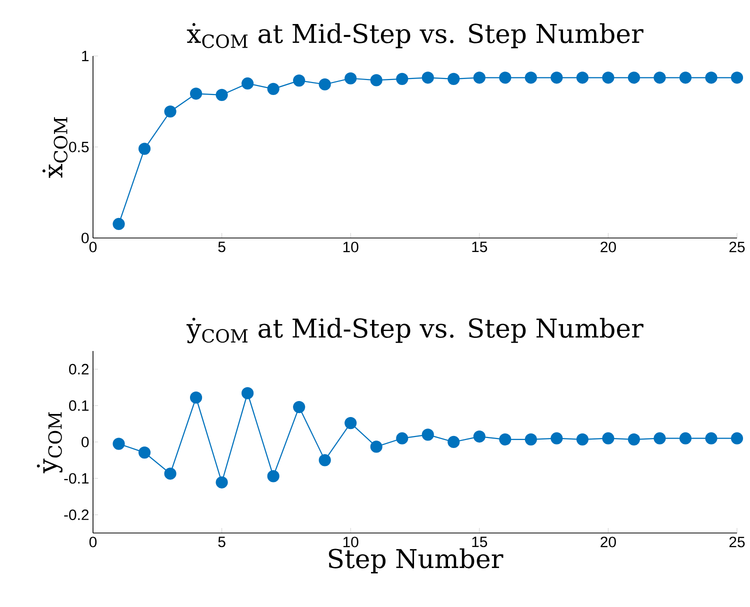  I want to click on y-tick-label: 1, so click(85, 56).